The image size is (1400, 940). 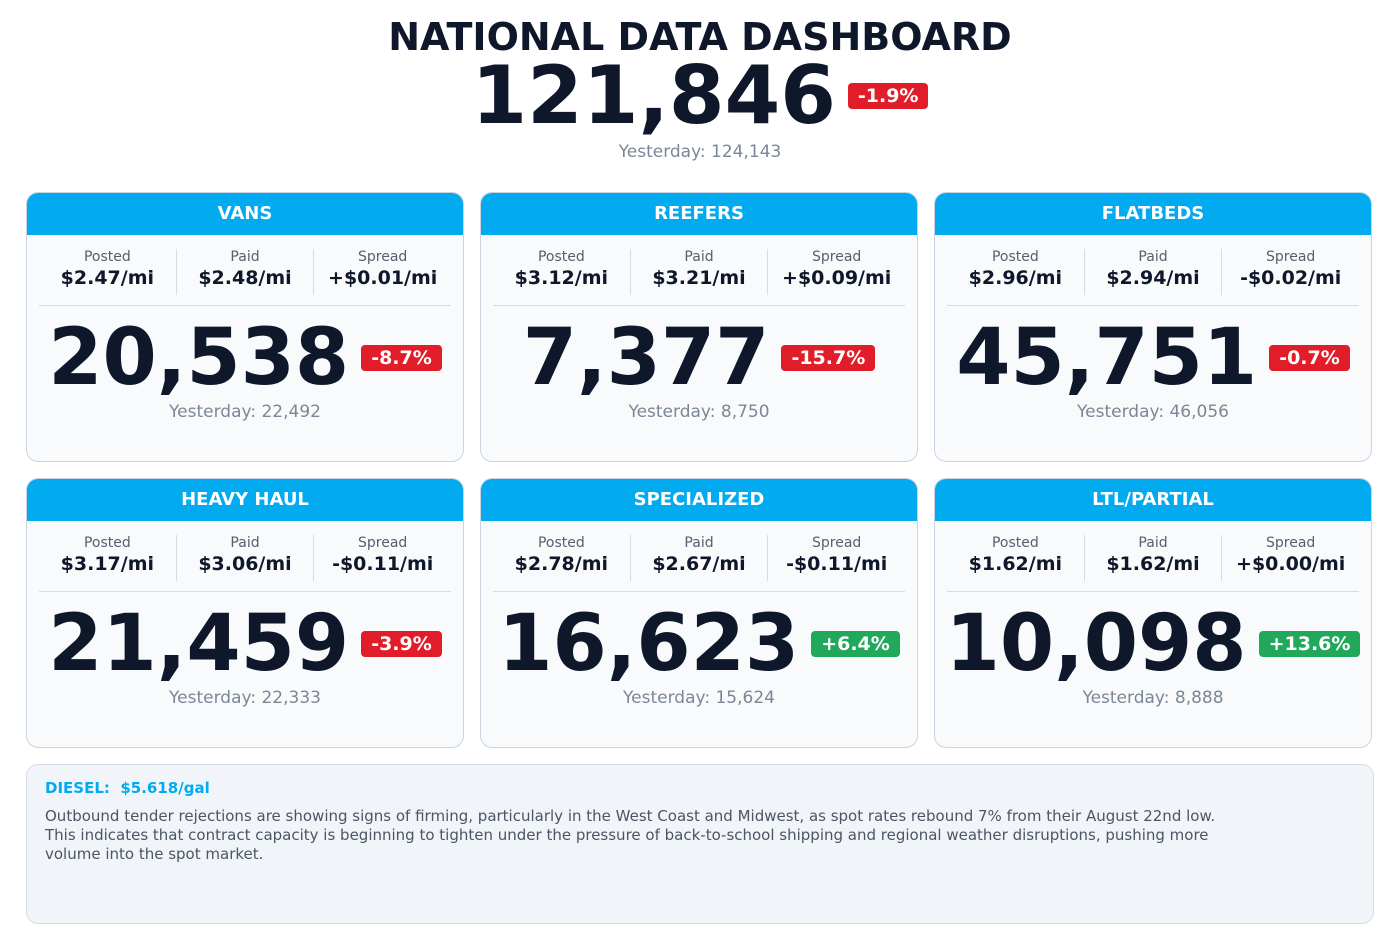 I want to click on diesel-value: $5.618/gal, so click(x=165, y=788).